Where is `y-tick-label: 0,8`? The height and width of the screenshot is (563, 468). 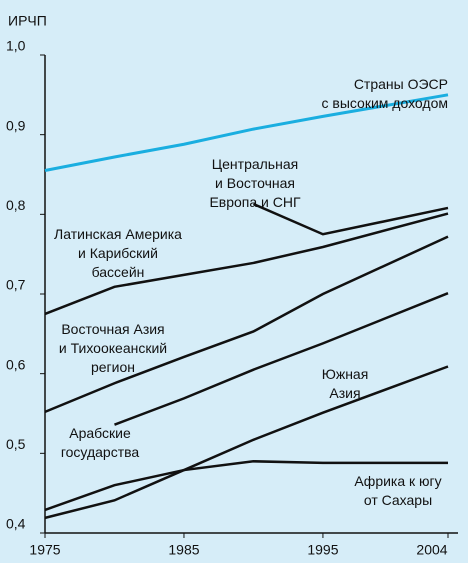
y-tick-label: 0,8 is located at coordinates (16, 205).